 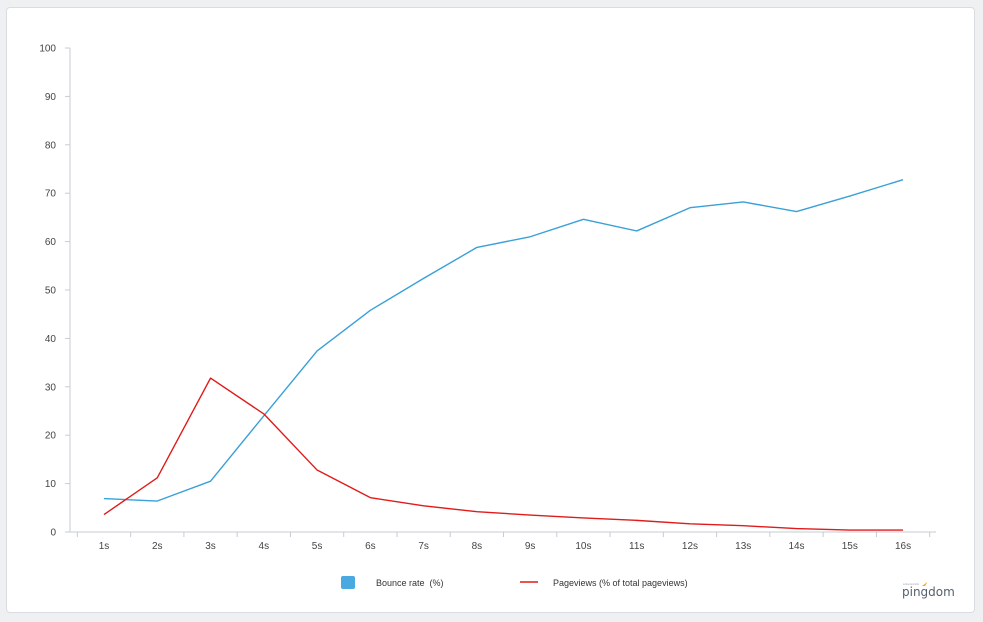 What do you see at coordinates (51, 436) in the screenshot?
I see `y-tick-label-20: 20` at bounding box center [51, 436].